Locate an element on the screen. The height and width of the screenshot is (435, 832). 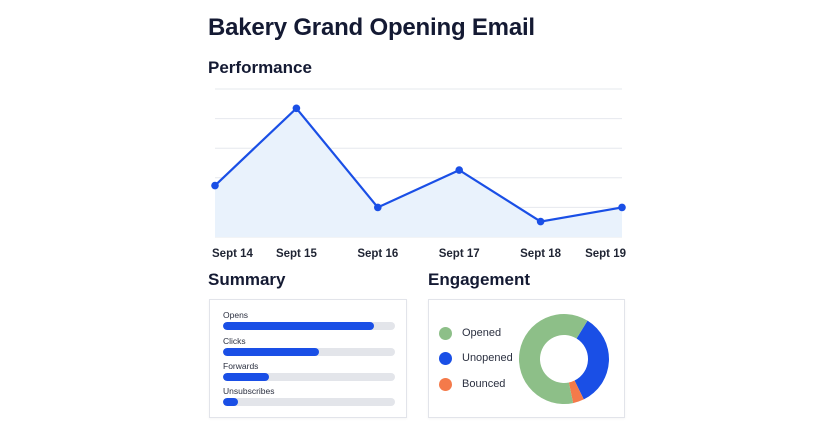
summary-bar-label: Forwards is located at coordinates (241, 366).